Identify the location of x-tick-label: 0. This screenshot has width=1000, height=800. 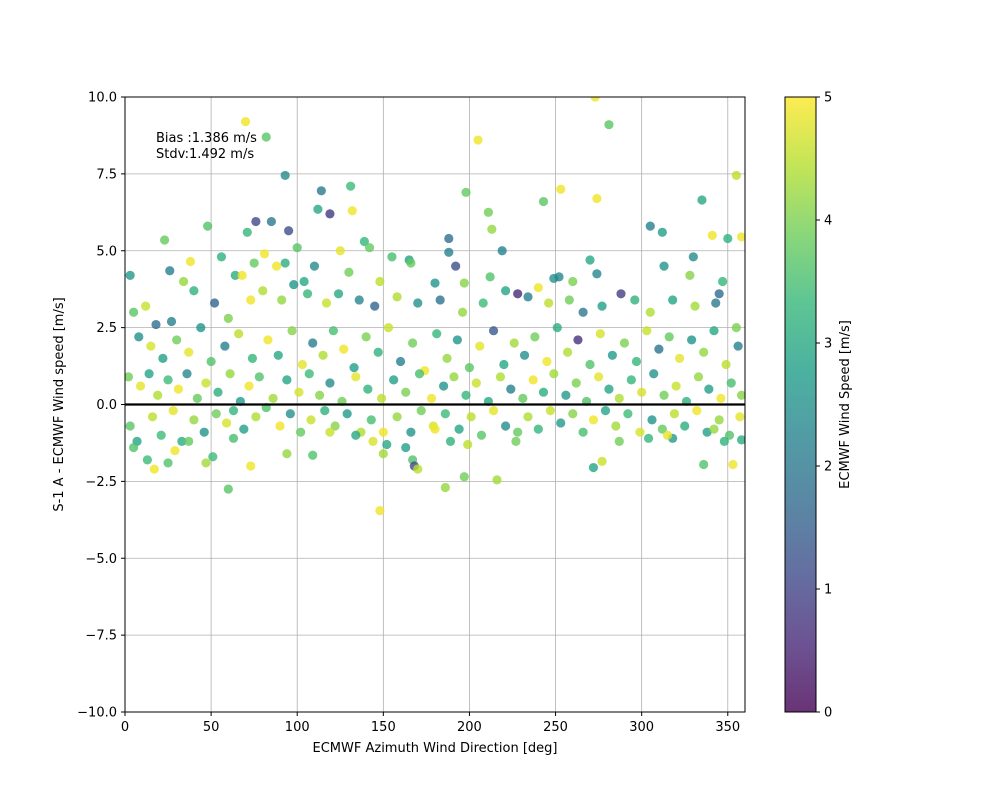
(125, 727).